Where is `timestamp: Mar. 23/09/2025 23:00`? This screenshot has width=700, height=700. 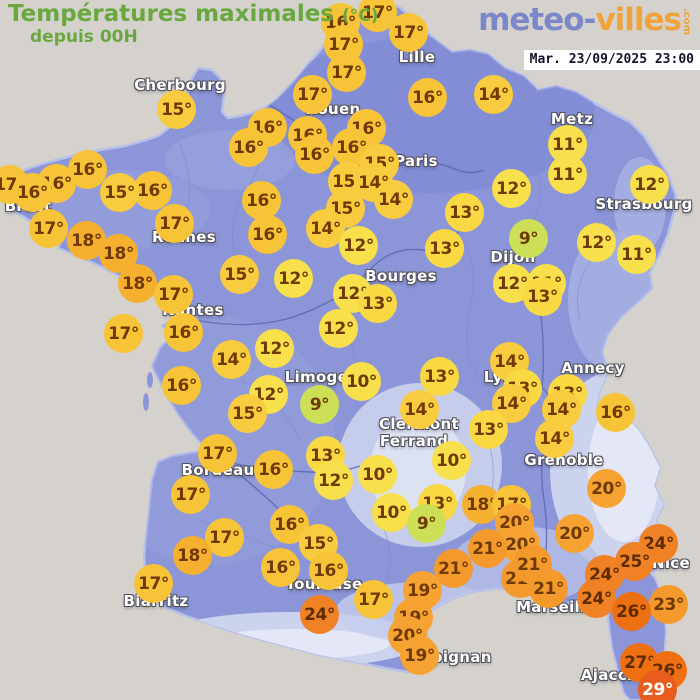
timestamp: Mar. 23/09/2025 23:00 is located at coordinates (611, 60).